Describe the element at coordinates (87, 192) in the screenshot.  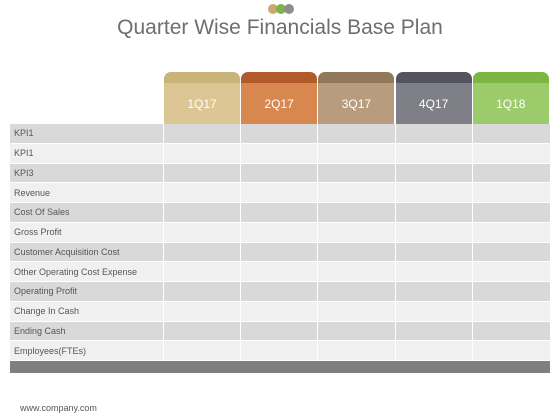
I see `row-label: Revenue` at that location.